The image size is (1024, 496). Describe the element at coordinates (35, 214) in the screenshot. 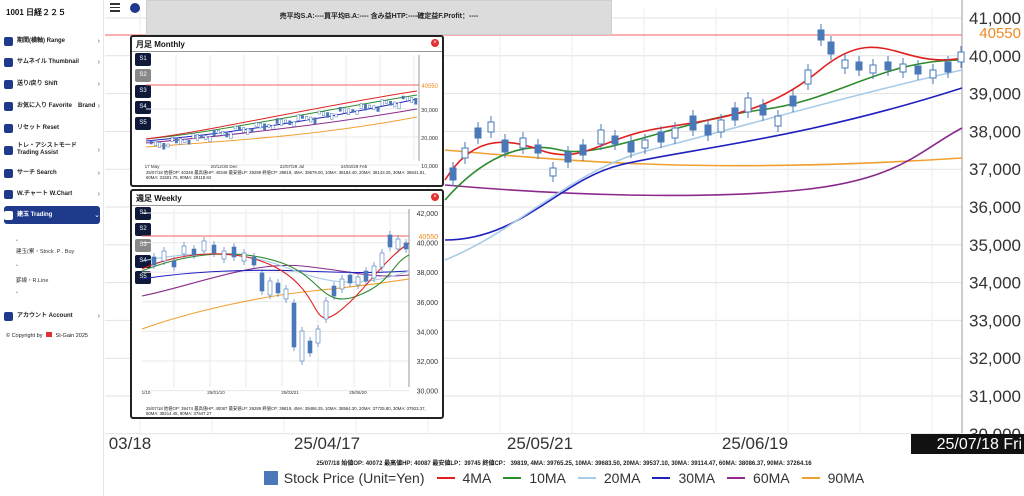

I see `sidebar-item-label: 建玉 Trading` at that location.